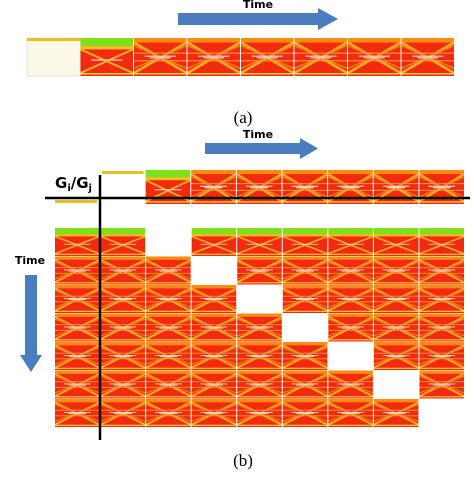 This screenshot has height=494, width=474. I want to click on panel-label: (a), so click(243, 117).